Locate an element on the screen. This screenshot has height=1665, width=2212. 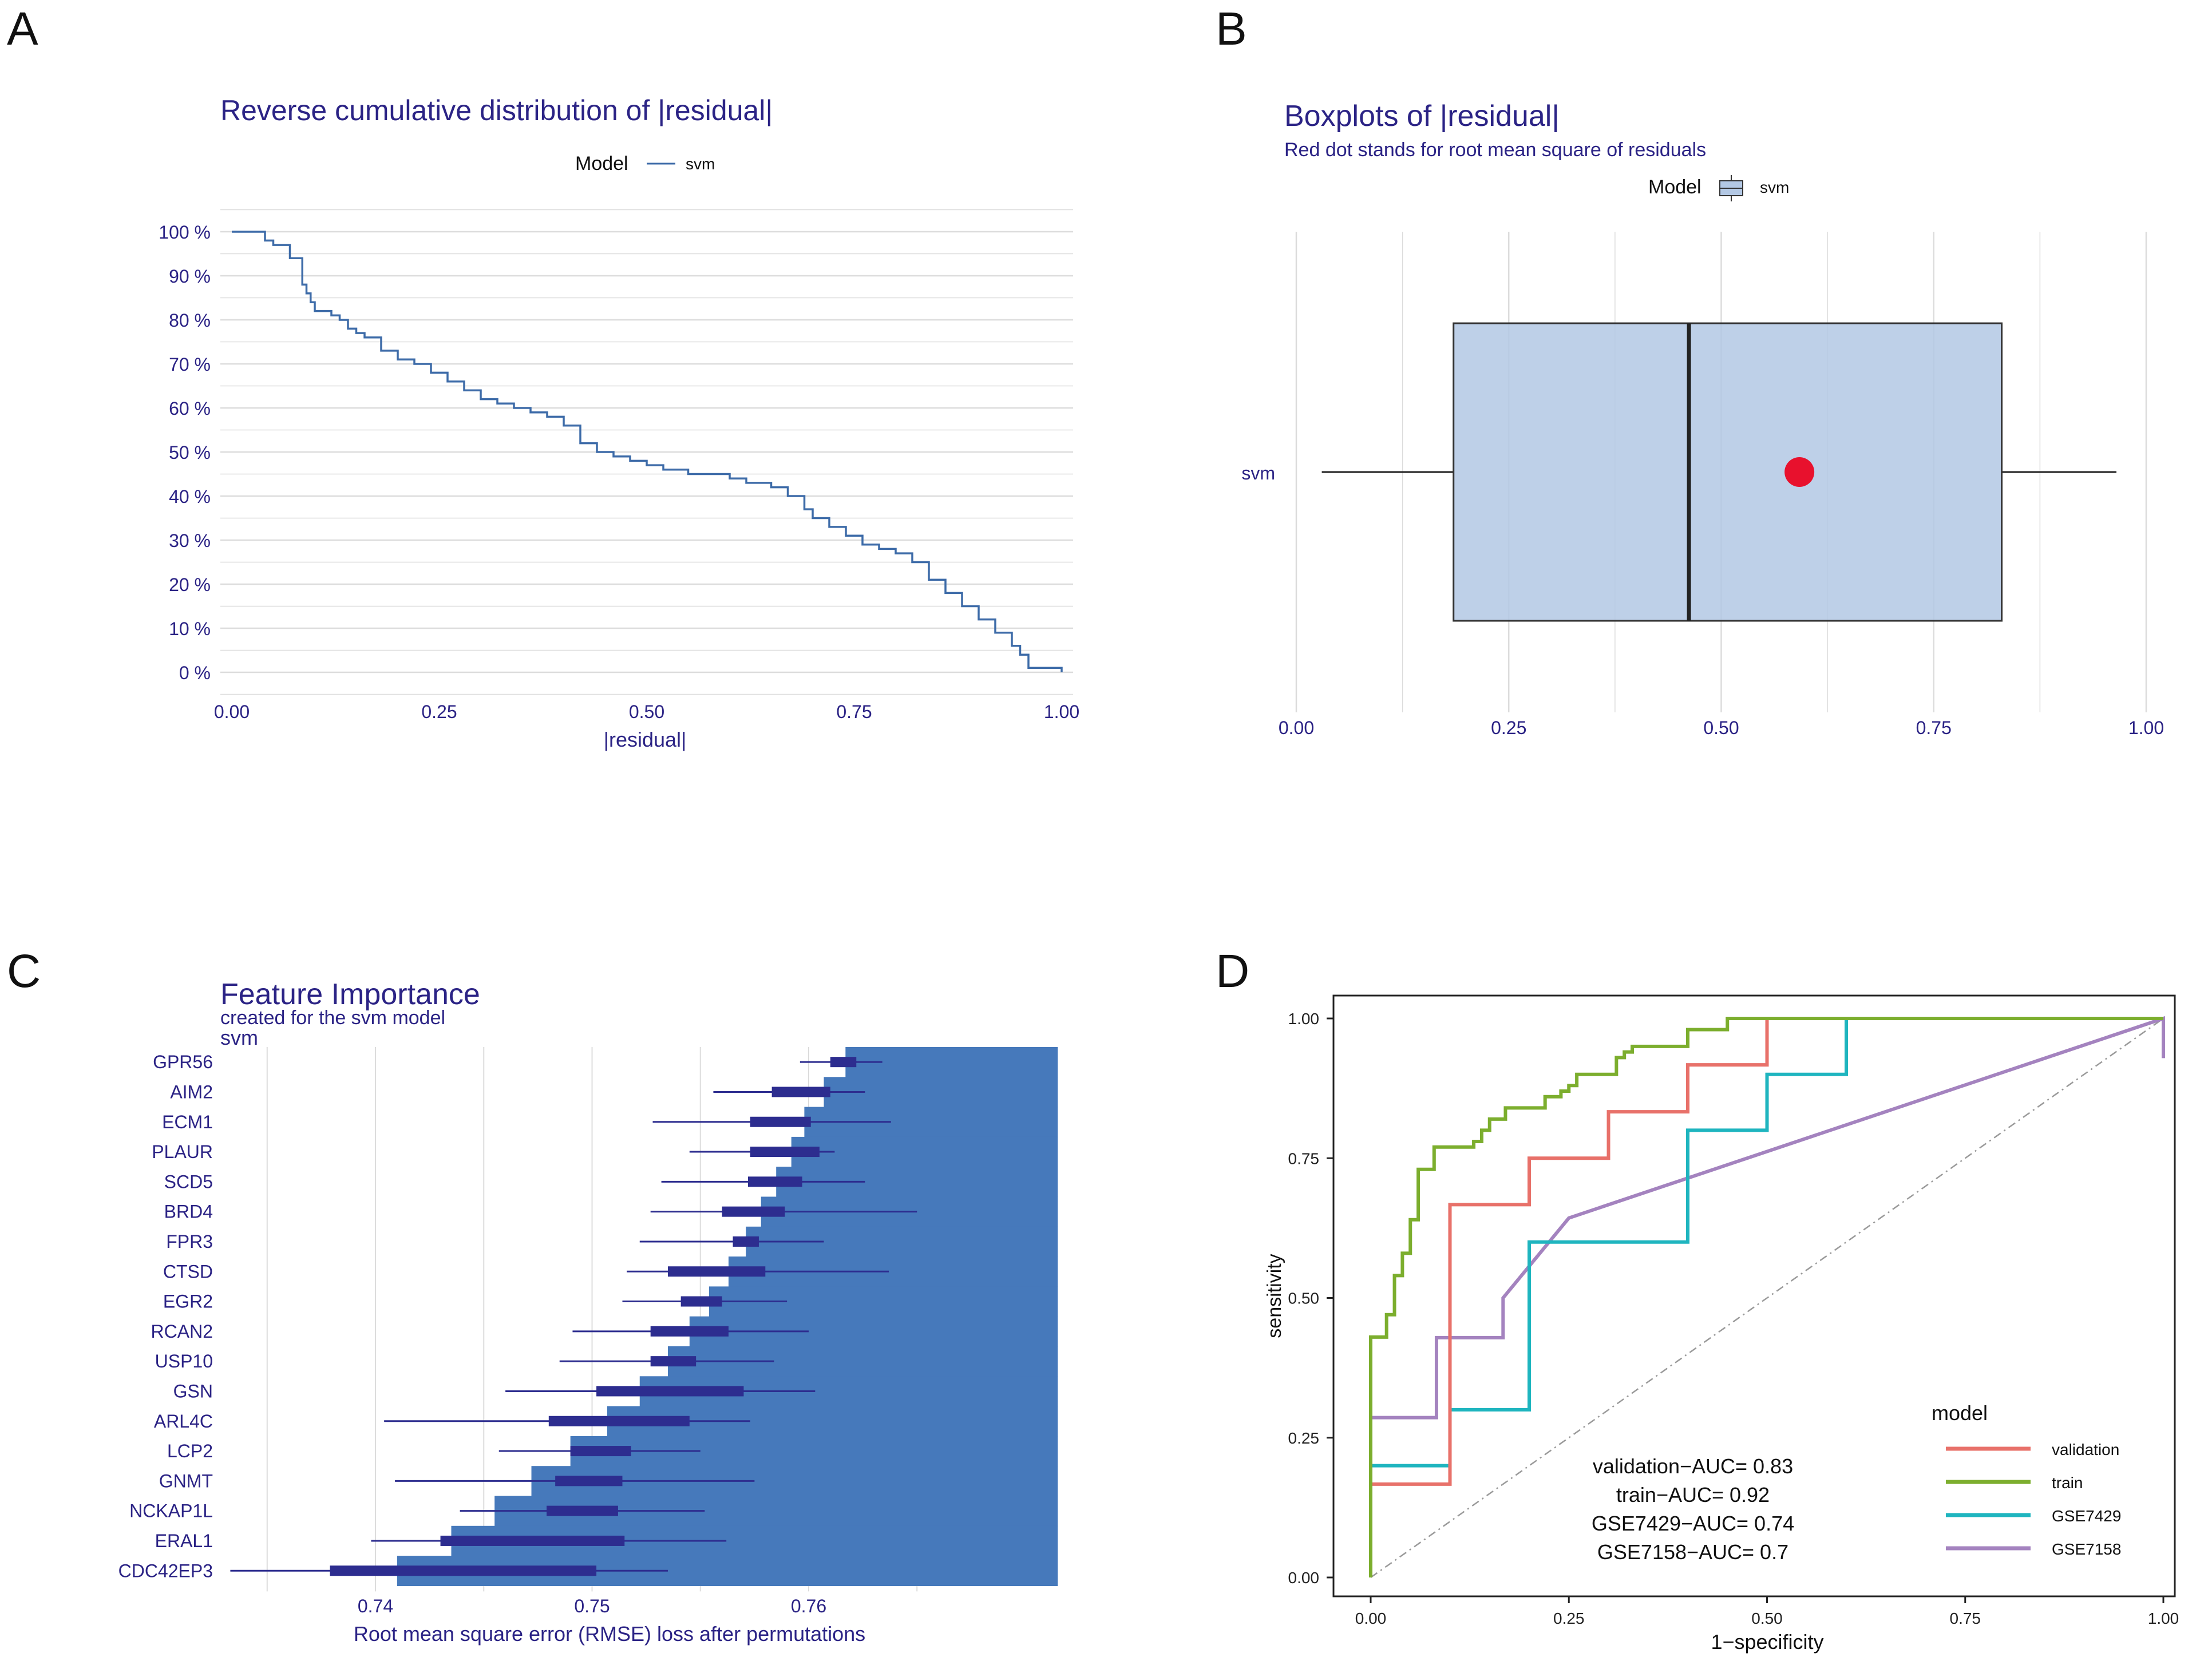
panel-c-feature-label: LCP2 is located at coordinates (190, 1451).